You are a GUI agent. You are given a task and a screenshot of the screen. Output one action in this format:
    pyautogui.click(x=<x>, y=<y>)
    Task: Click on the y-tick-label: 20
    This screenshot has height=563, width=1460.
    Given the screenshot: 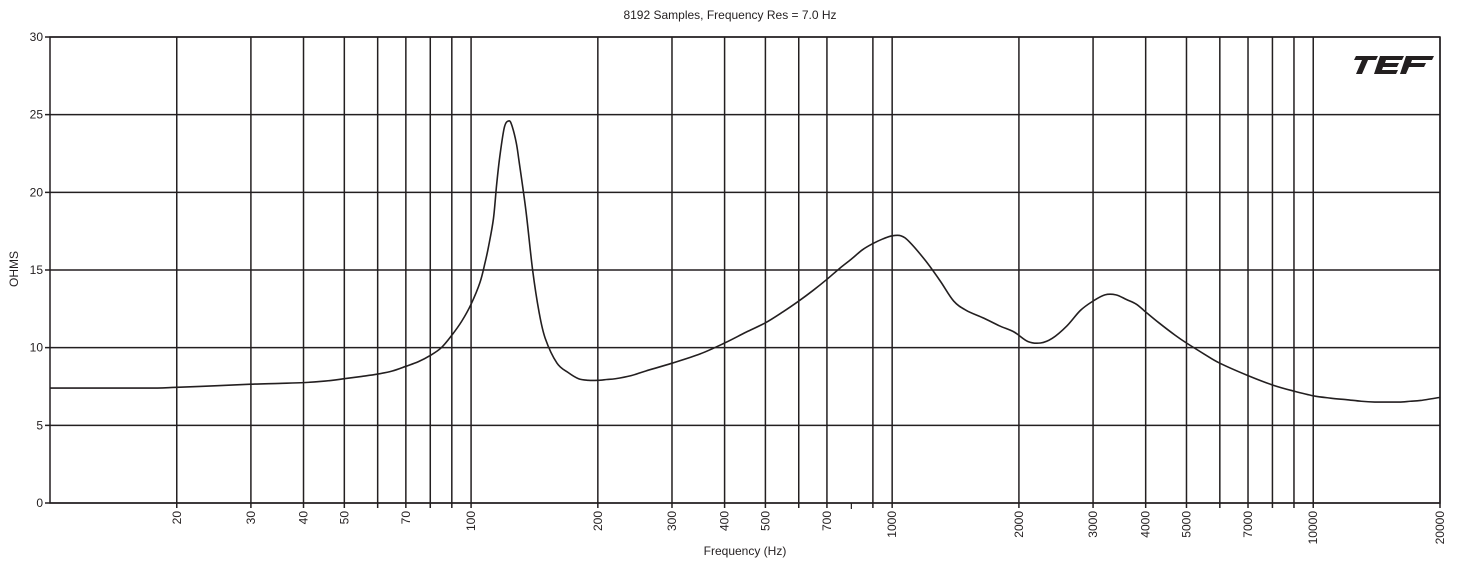 What is the action you would take?
    pyautogui.click(x=37, y=192)
    